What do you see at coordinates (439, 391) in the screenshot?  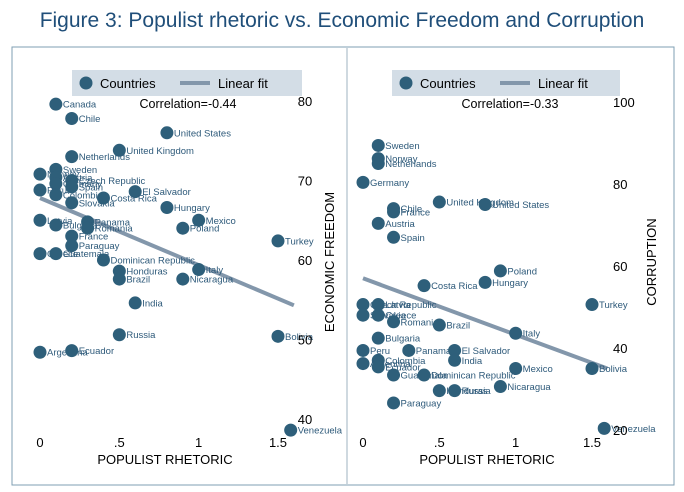 I see `point-honduras` at bounding box center [439, 391].